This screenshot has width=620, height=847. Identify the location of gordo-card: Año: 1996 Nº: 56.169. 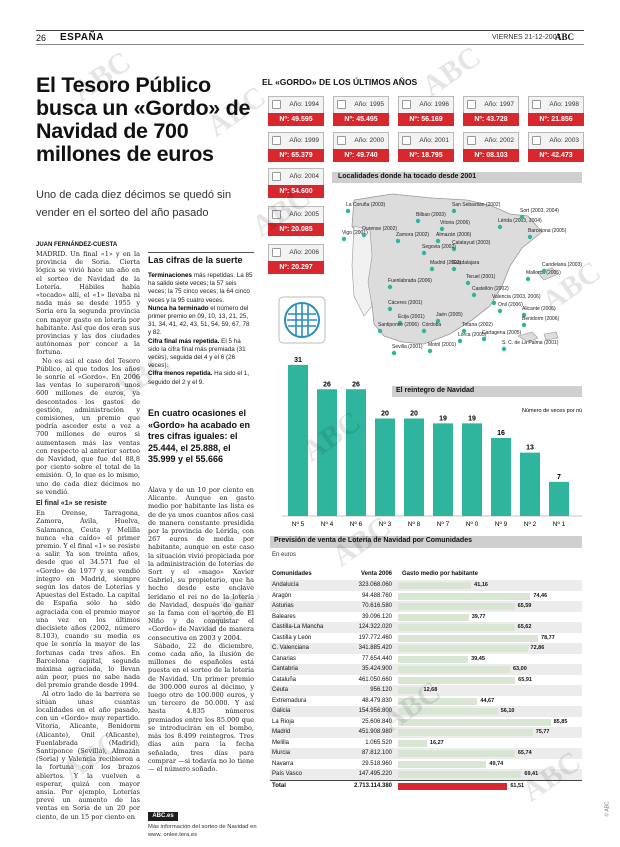
(426, 112).